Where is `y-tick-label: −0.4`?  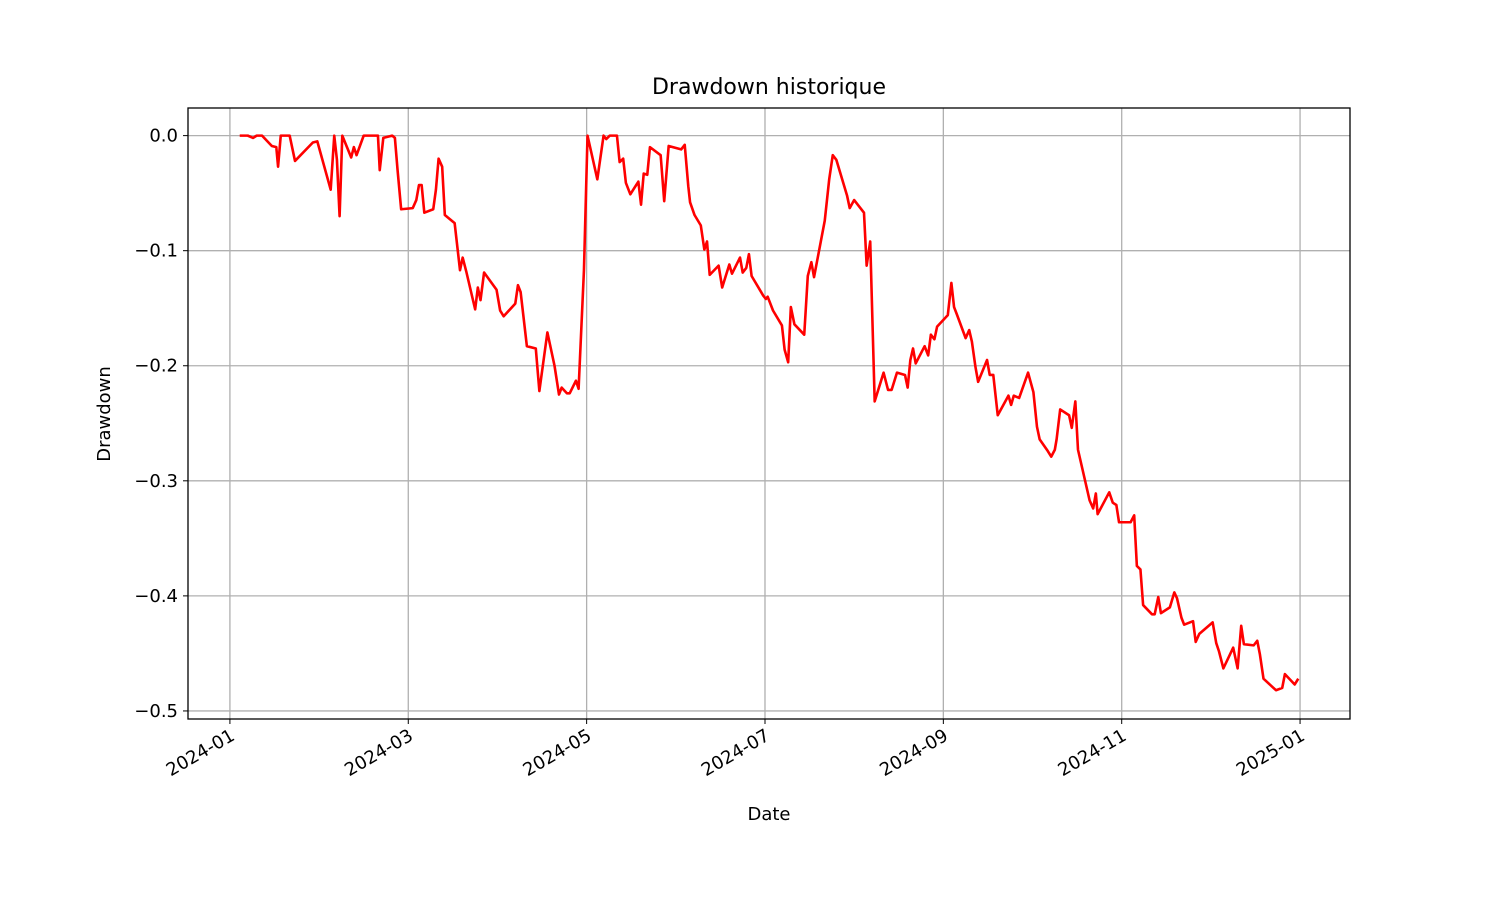
y-tick-label: −0.4 is located at coordinates (156, 596).